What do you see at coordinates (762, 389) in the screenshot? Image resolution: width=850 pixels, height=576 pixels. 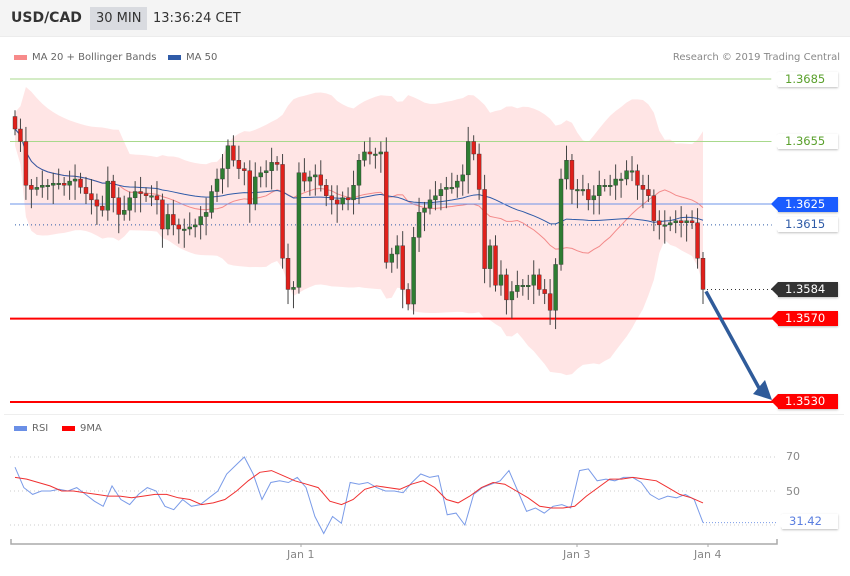 I see `forecast-arrowhead-icon` at bounding box center [762, 389].